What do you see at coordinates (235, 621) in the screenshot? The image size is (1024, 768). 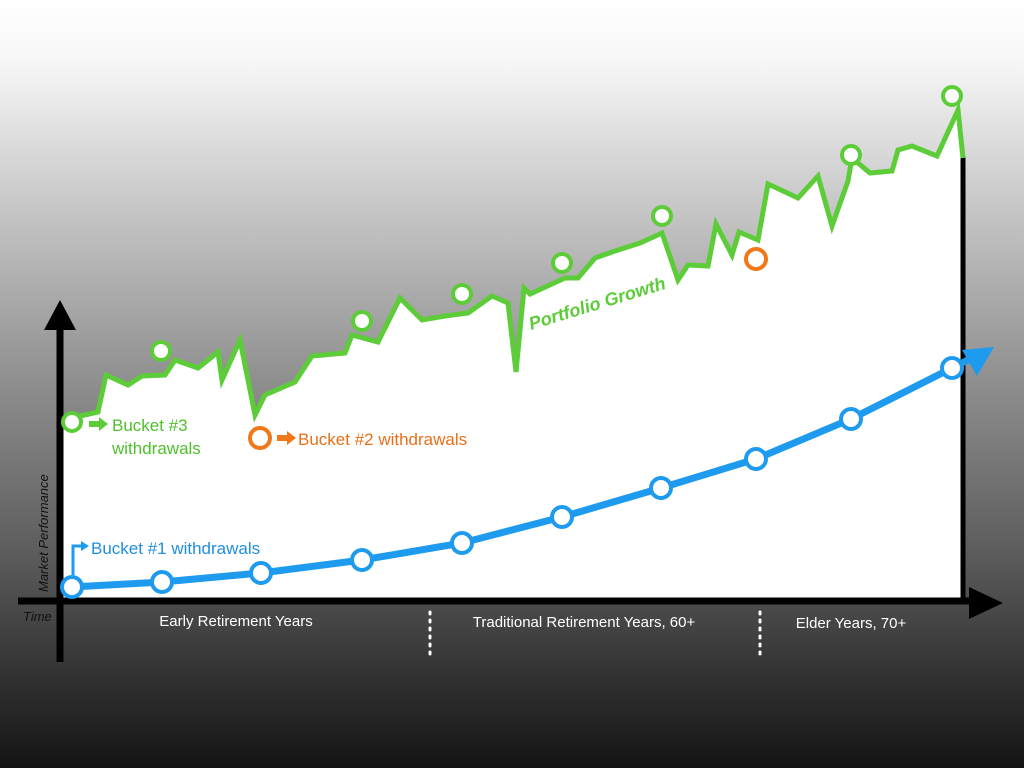 I see `period-label-early: Early Retirement Years` at bounding box center [235, 621].